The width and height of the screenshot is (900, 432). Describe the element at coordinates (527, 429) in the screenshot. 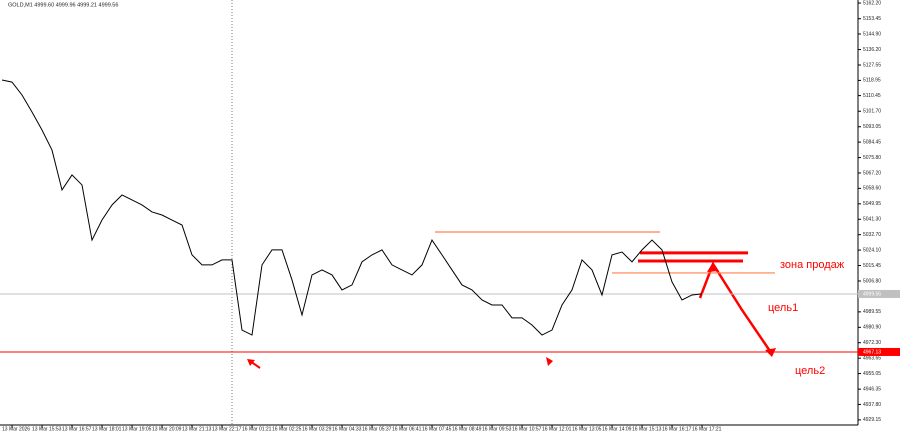

I see `x-tick-label: 16 Mar 10:57` at that location.